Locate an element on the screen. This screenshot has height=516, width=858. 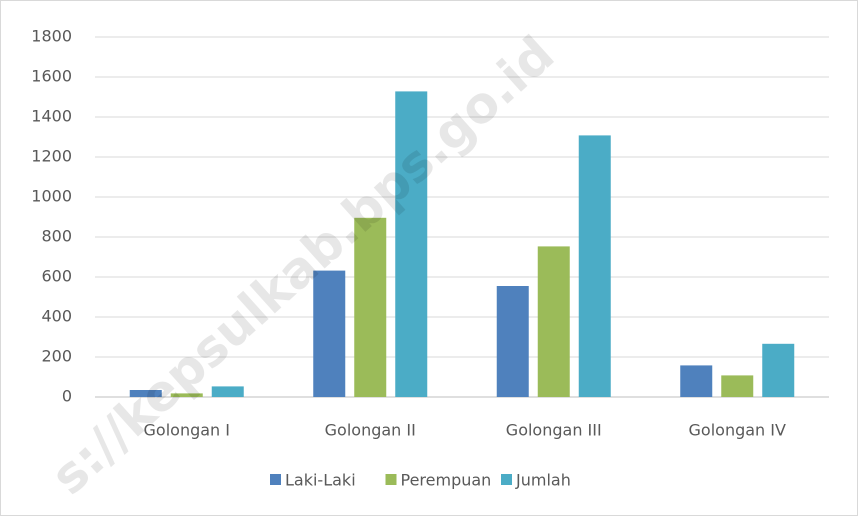
x-tick-label: Golongan I is located at coordinates (187, 430).